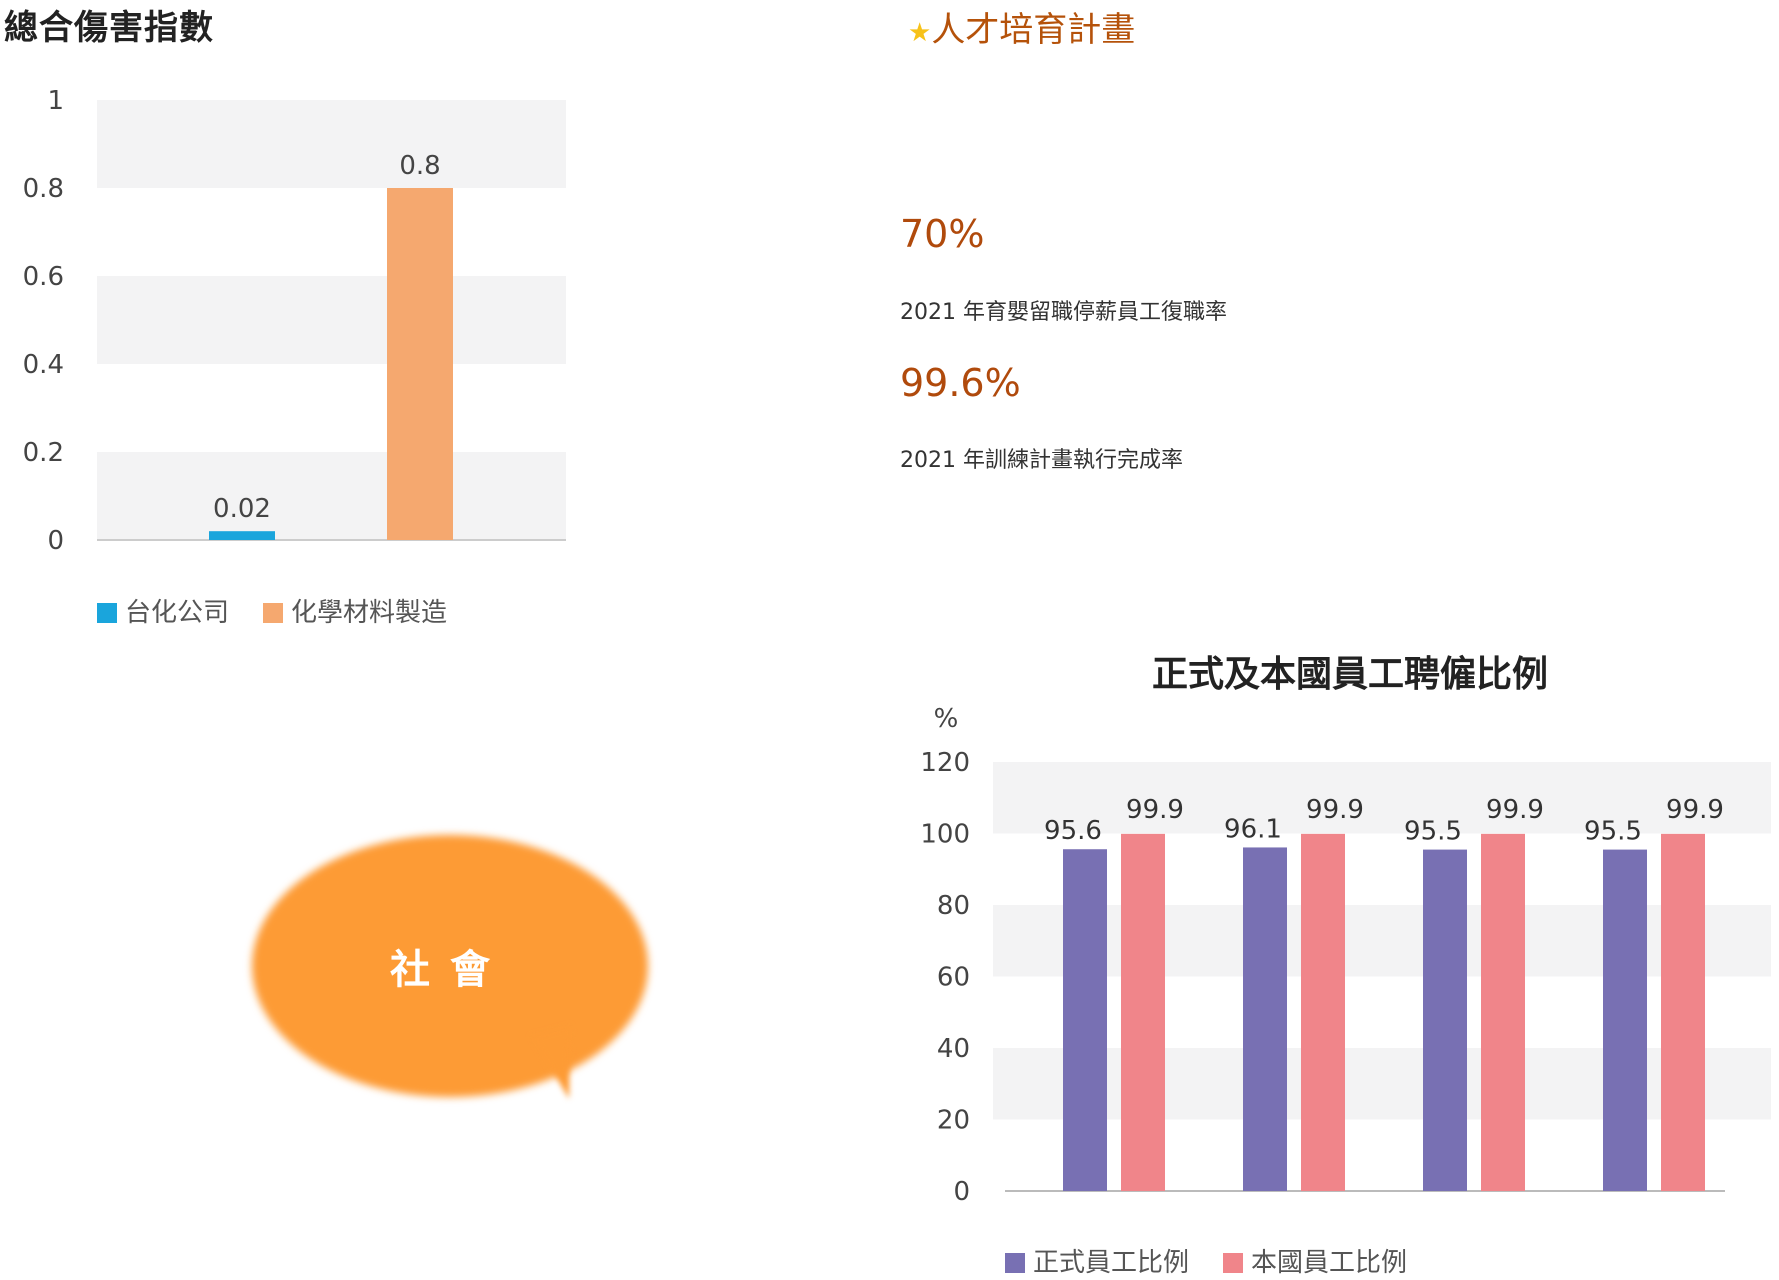  Describe the element at coordinates (43, 365) in the screenshot. I see `y-tick-label: 0.4` at that location.